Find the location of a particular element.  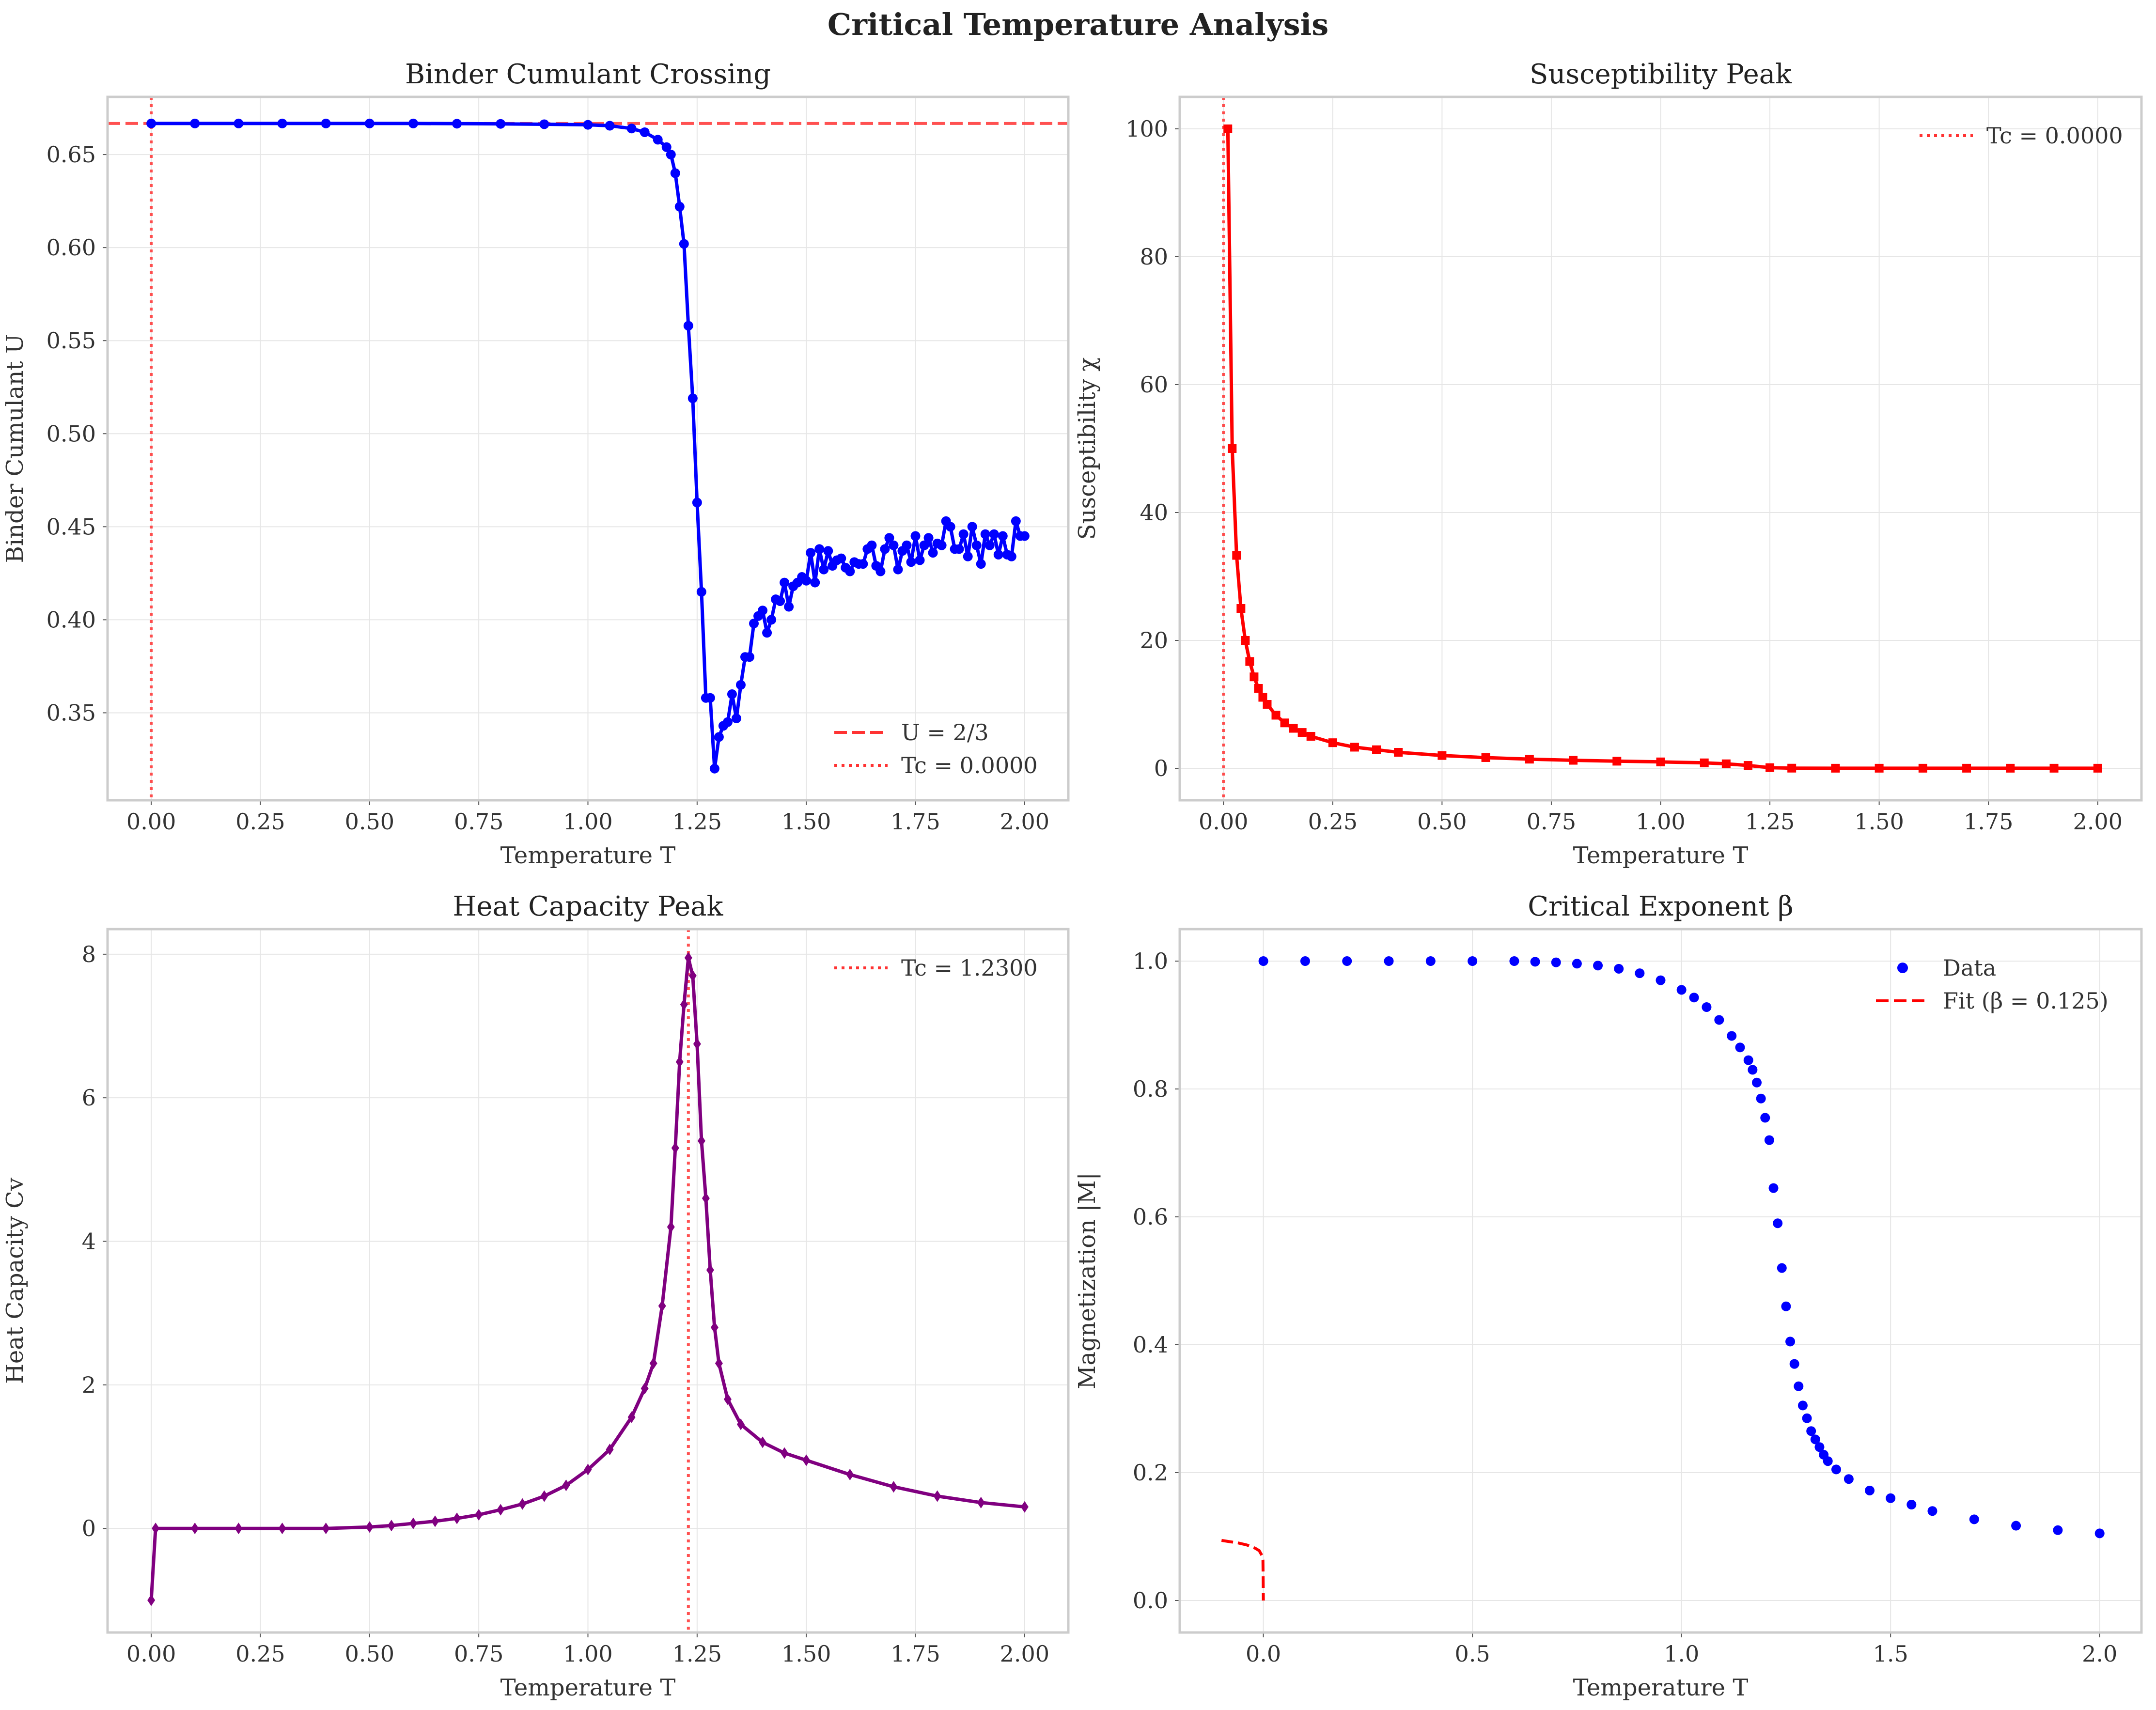

chart-title: Critical Exponent β is located at coordinates (1660, 906).